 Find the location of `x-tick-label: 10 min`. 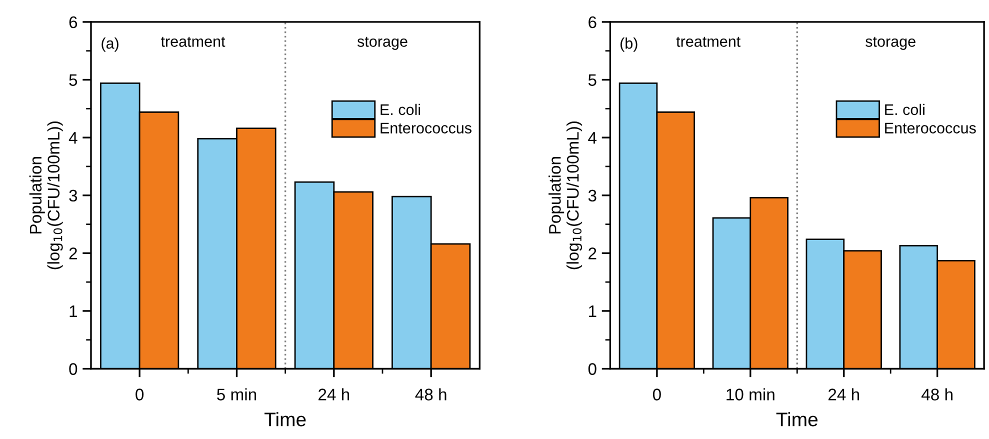

x-tick-label: 10 min is located at coordinates (750, 394).